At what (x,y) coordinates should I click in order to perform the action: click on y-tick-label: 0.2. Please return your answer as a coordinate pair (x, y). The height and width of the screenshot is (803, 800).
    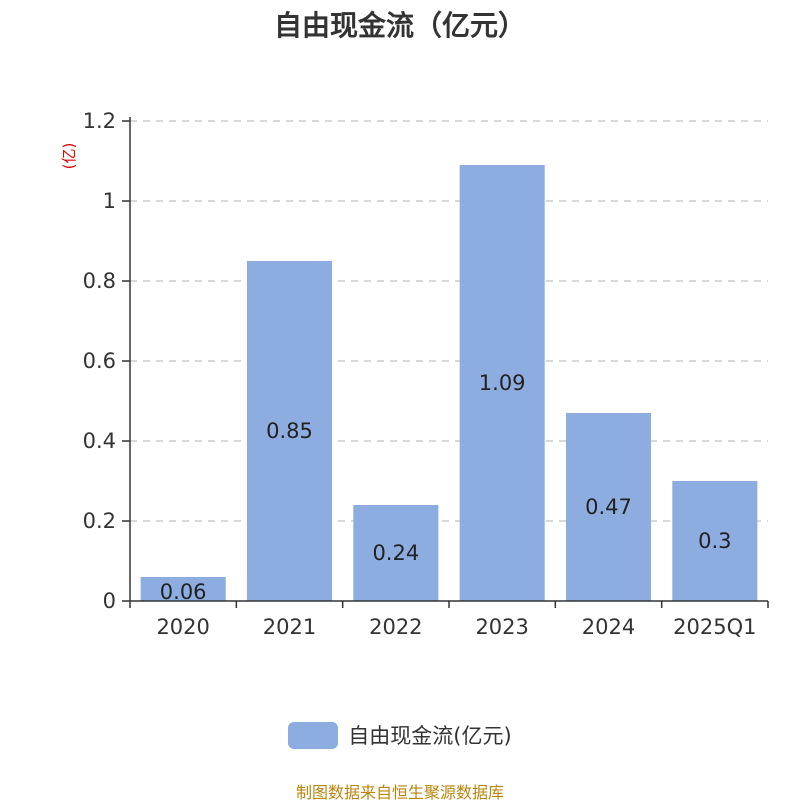
    Looking at the image, I should click on (99, 521).